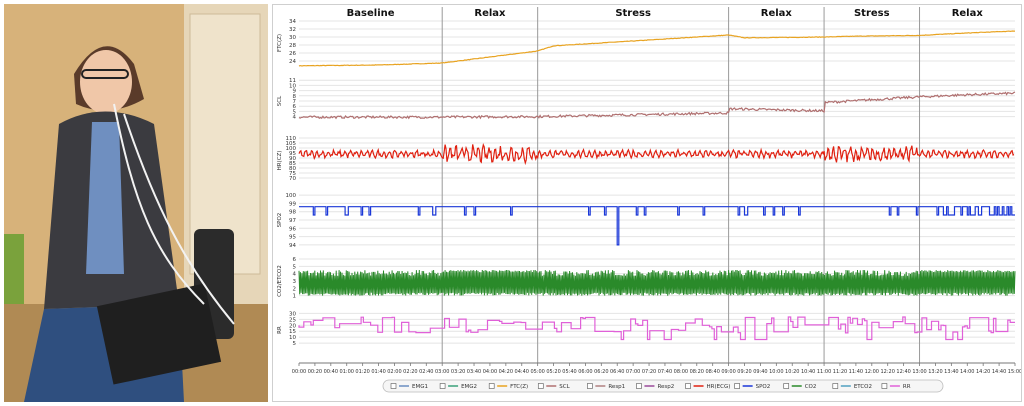 This screenshot has width=1024, height=406. I want to click on y-tick-label: 70, so click(292, 179).